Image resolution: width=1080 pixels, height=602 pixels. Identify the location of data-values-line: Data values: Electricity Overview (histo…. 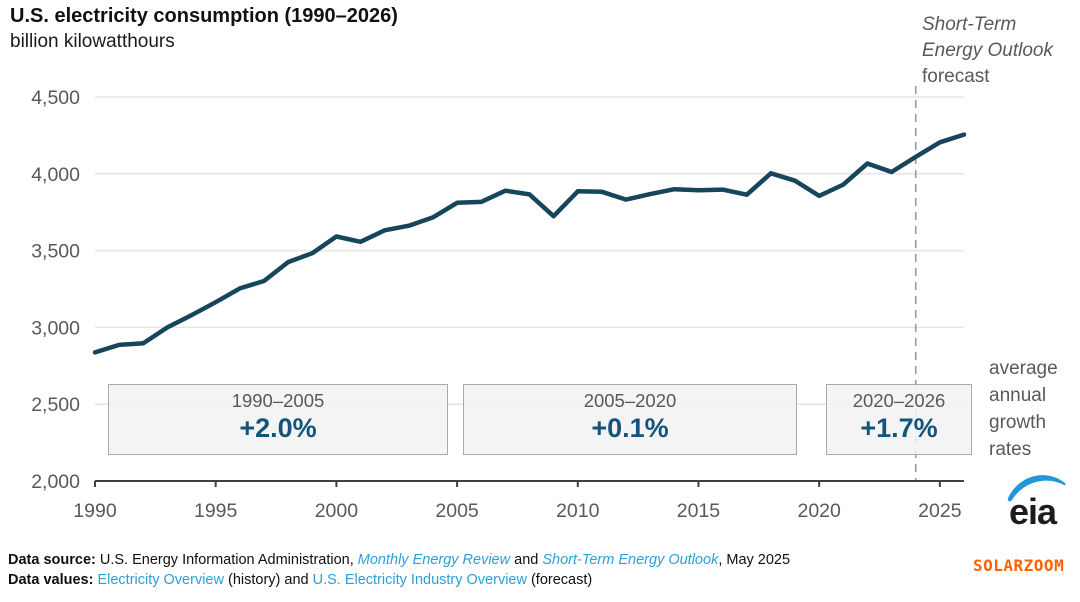
(399, 580).